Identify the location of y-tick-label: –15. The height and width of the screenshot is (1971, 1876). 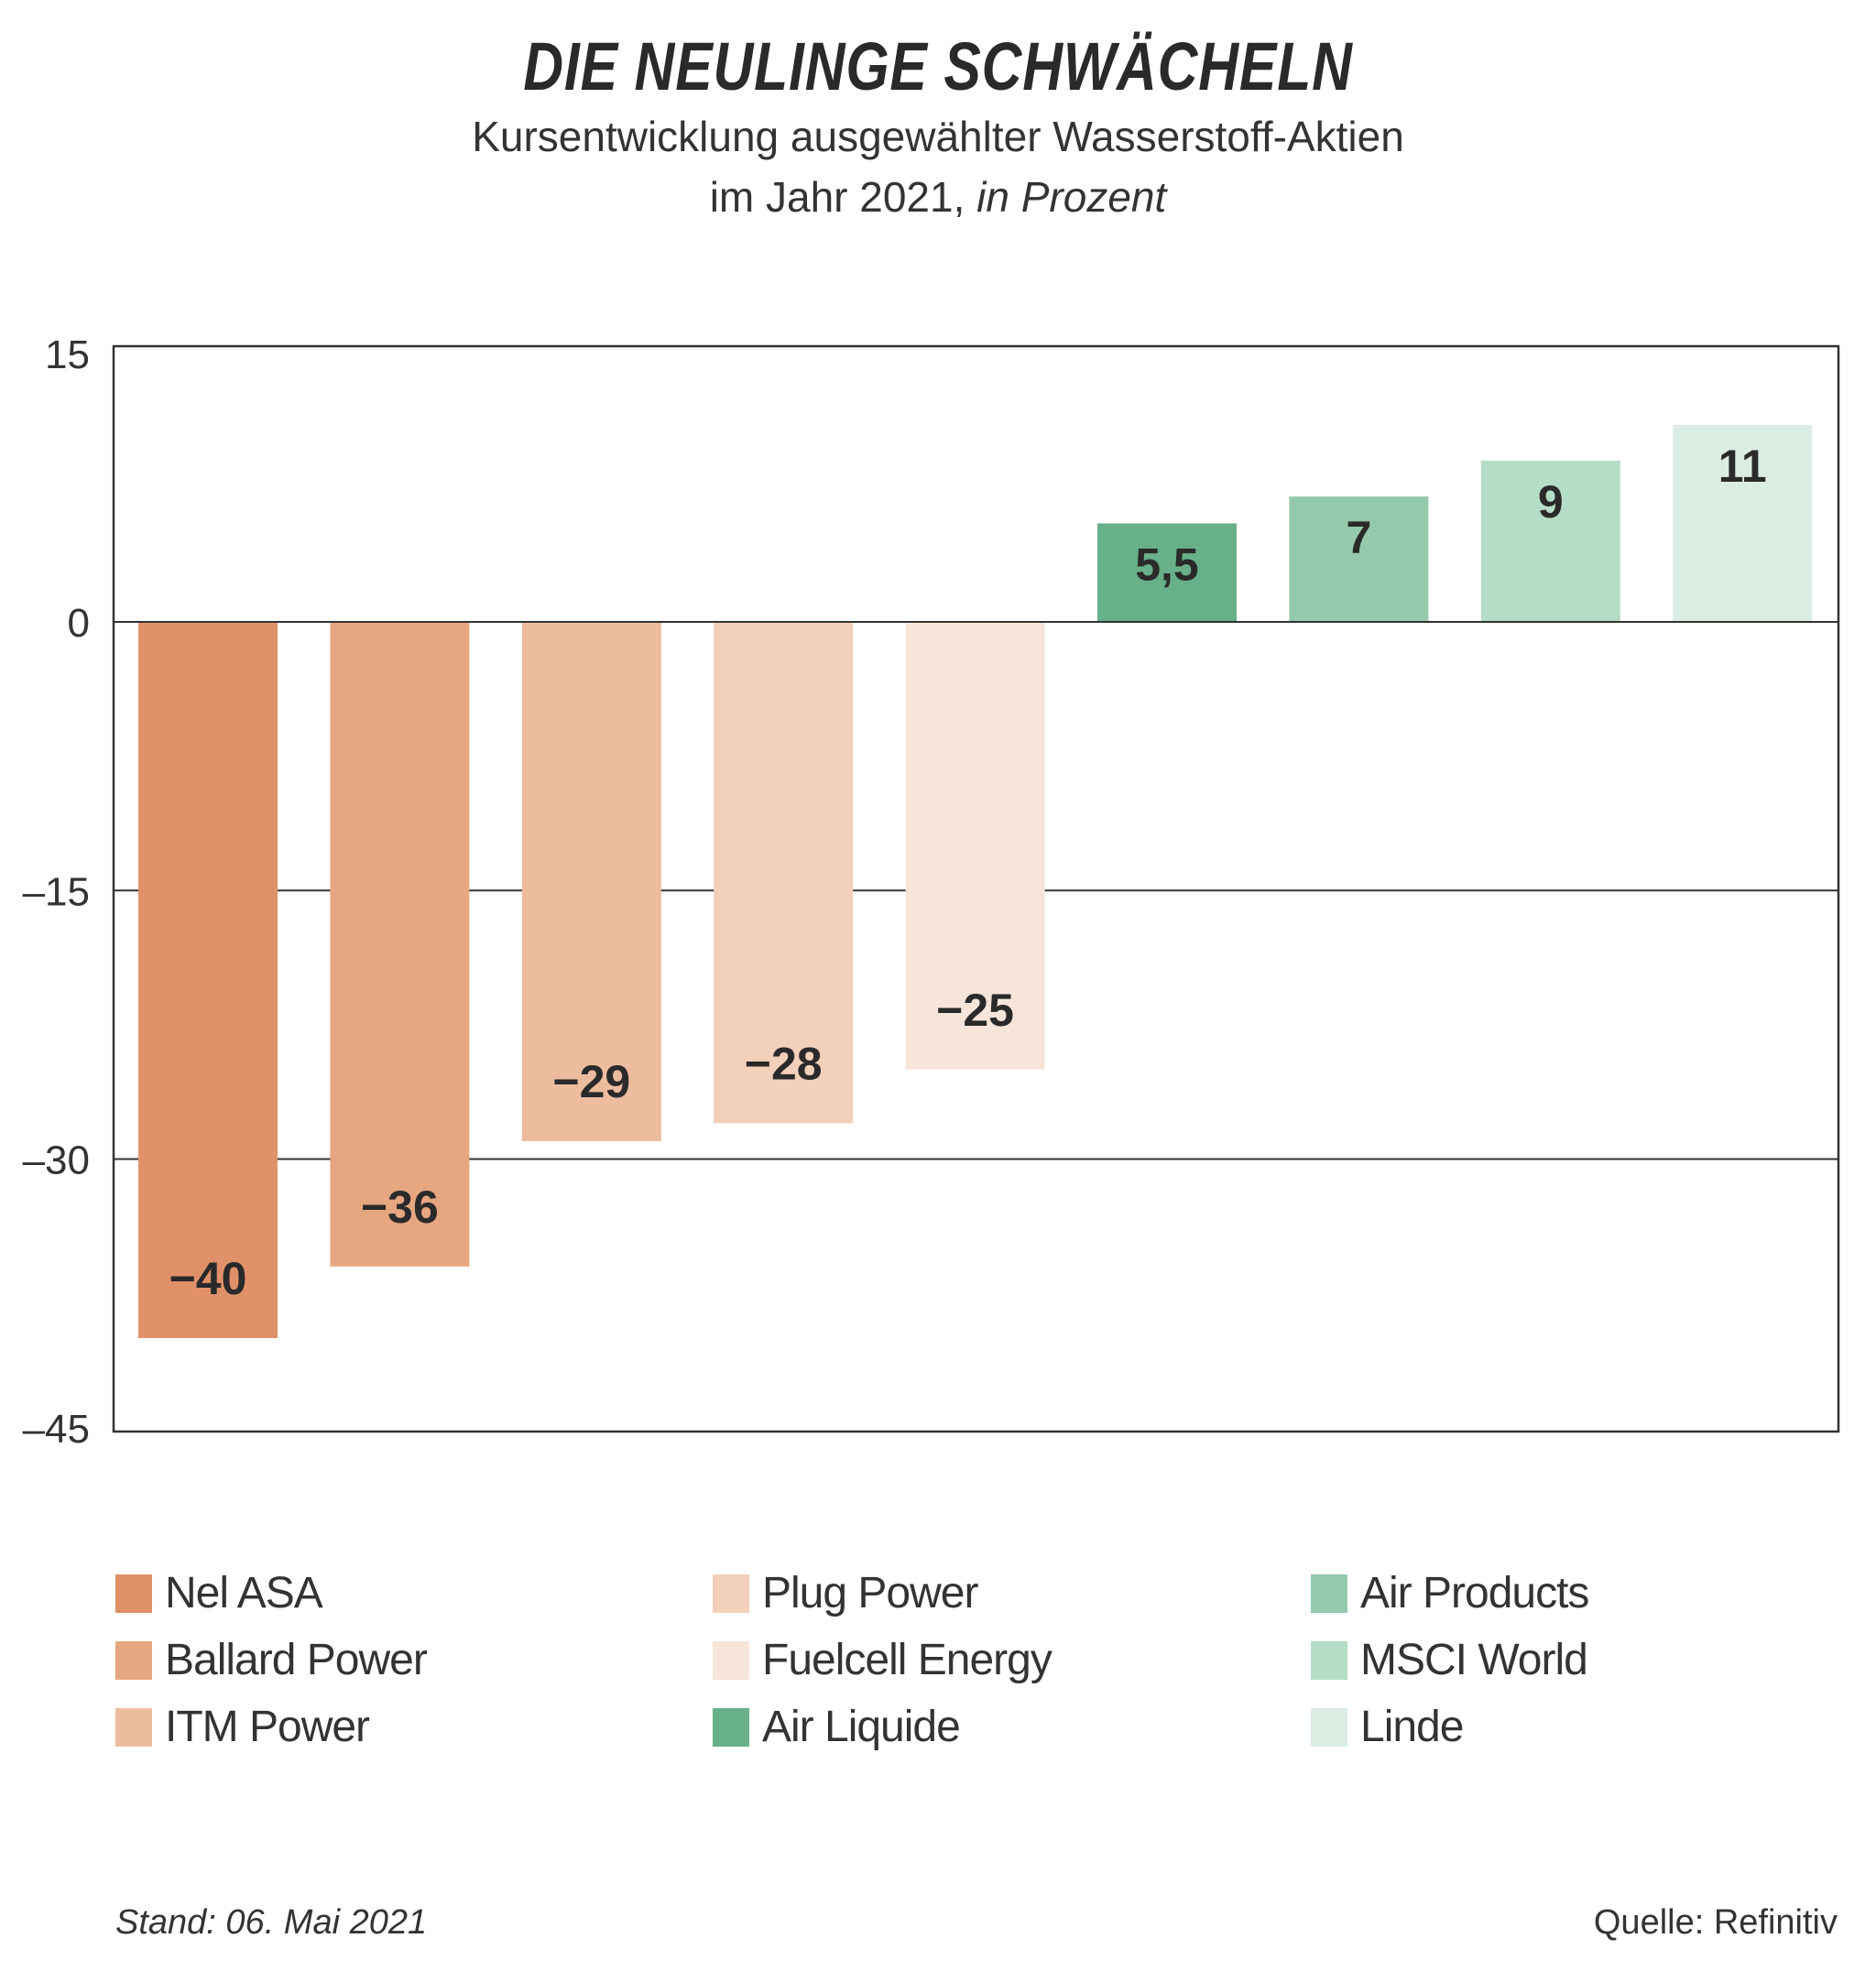
(56, 891).